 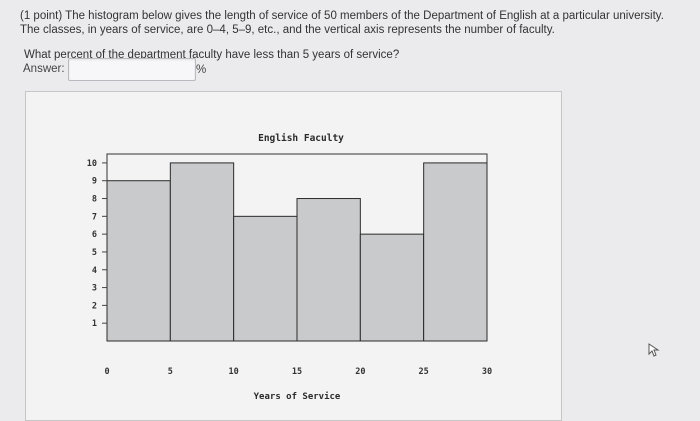 I want to click on y-tick-label: 9, so click(x=94, y=182).